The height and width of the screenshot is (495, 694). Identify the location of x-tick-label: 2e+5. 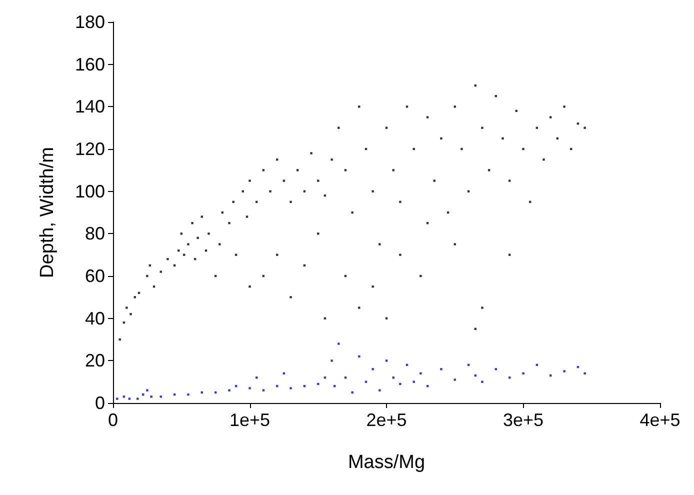
(386, 420).